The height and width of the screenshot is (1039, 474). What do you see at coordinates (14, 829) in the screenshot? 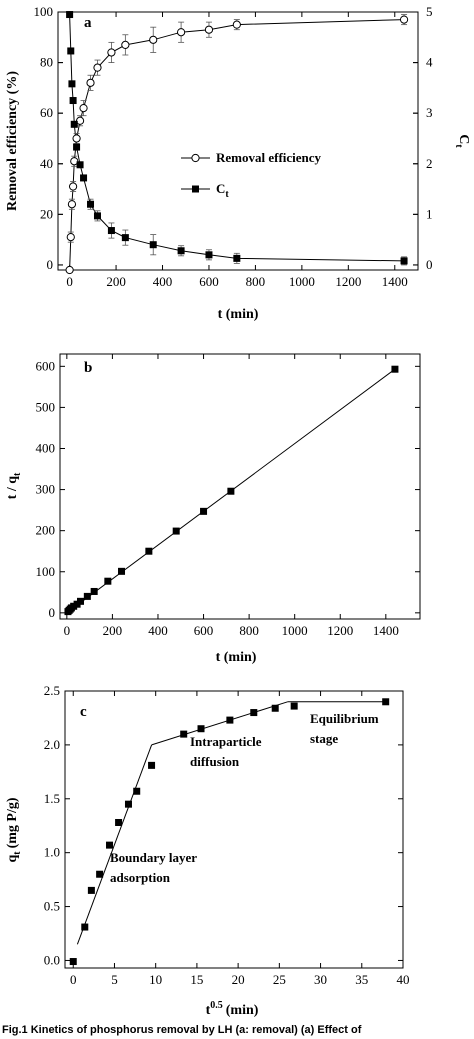
I see `panel-c-y-axis-label: qt(mg P/g)` at bounding box center [14, 829].